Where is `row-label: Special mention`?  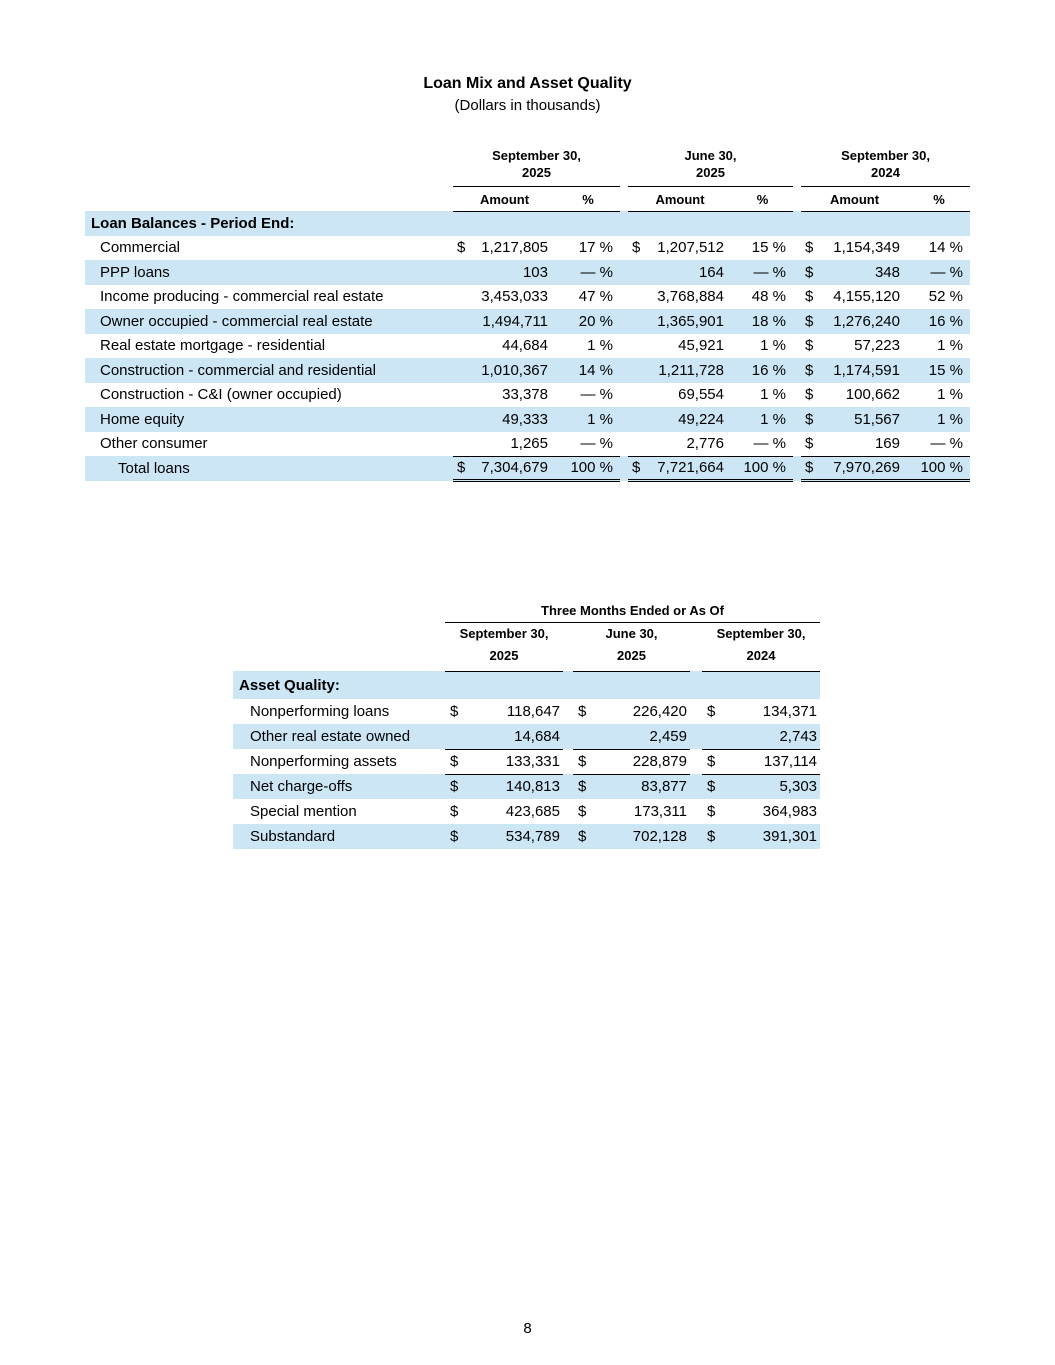
row-label: Special mention is located at coordinates (303, 812).